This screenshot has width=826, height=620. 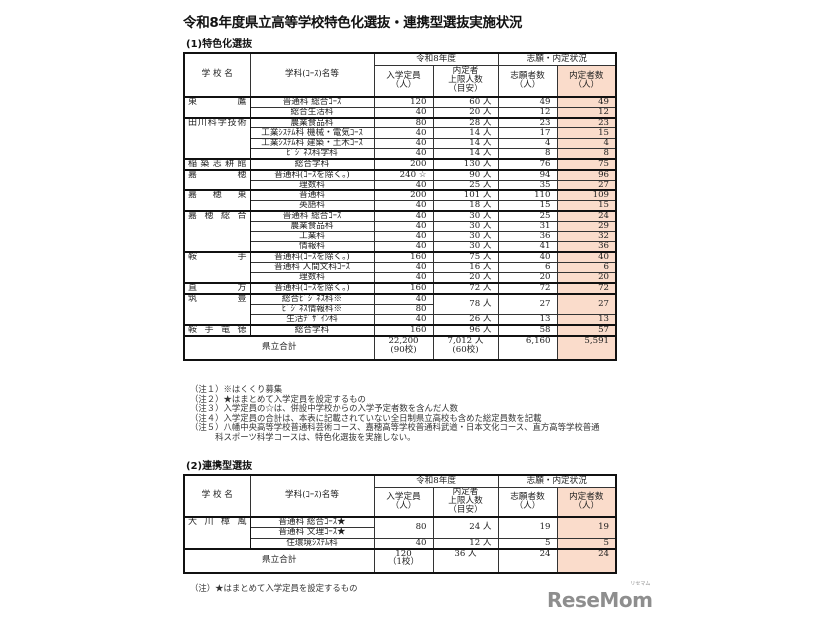 What do you see at coordinates (312, 543) in the screenshot?
I see `dept-name: 住環境ｼｽﾃﾑ科` at bounding box center [312, 543].